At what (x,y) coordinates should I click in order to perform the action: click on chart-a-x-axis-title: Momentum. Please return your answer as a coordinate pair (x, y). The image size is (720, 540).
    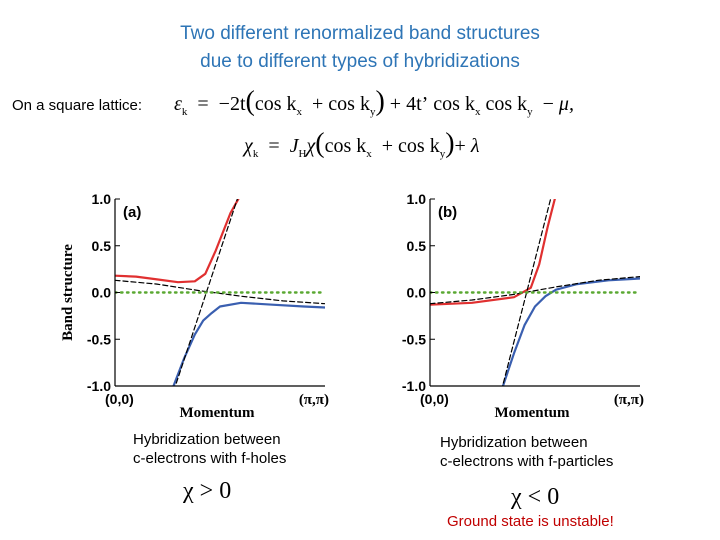
    Looking at the image, I should click on (217, 413).